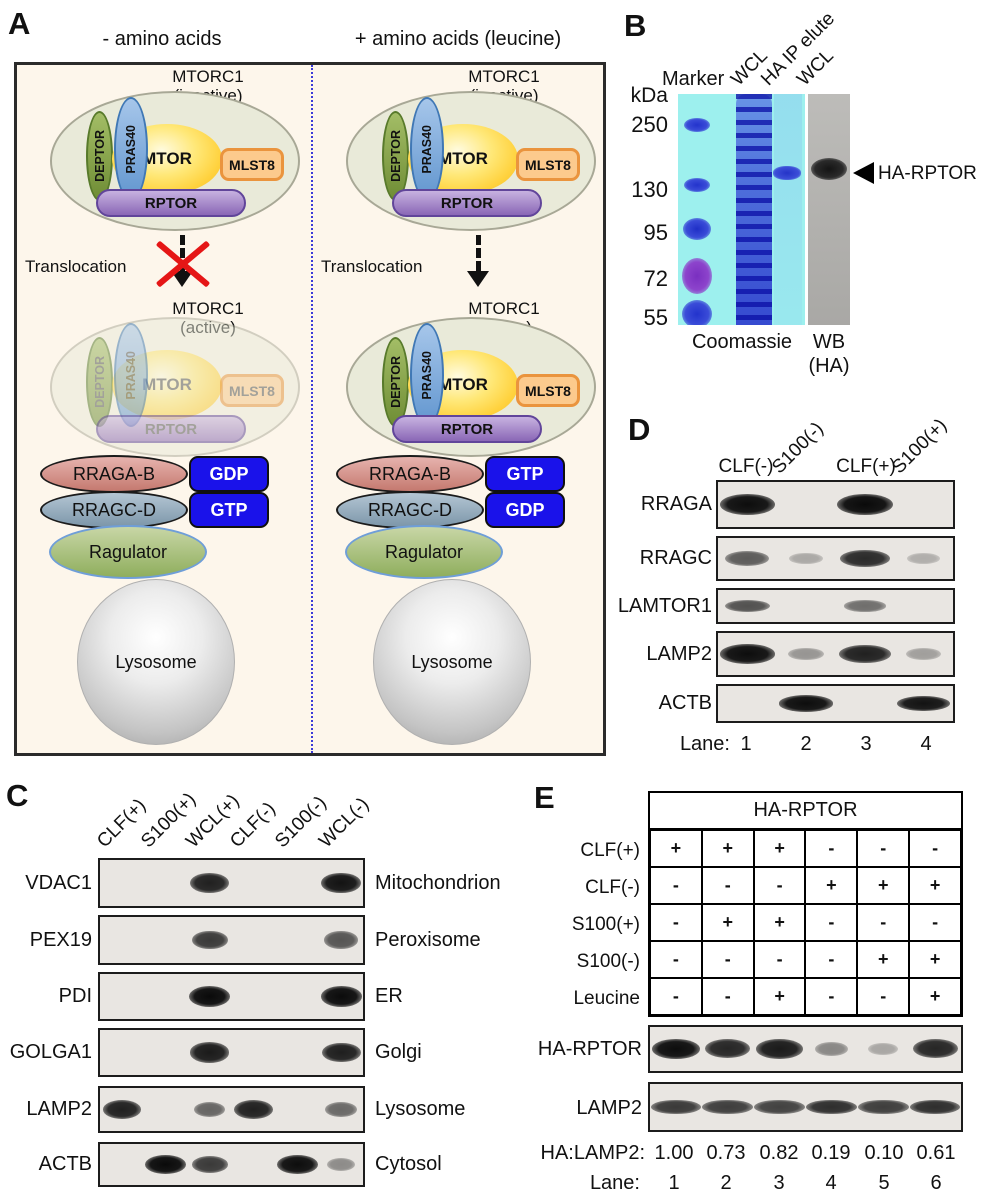 The image size is (984, 1200). Describe the element at coordinates (742, 342) in the screenshot. I see `coomassie-caption: Coomassie` at that location.